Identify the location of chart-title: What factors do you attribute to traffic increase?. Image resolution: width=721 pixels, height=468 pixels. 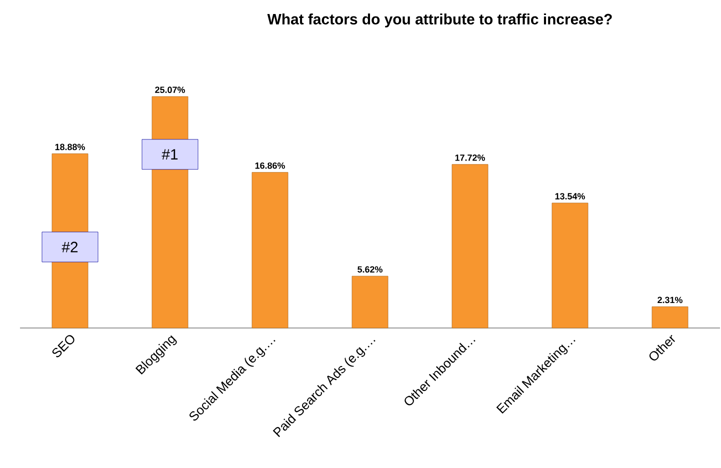
(439, 21).